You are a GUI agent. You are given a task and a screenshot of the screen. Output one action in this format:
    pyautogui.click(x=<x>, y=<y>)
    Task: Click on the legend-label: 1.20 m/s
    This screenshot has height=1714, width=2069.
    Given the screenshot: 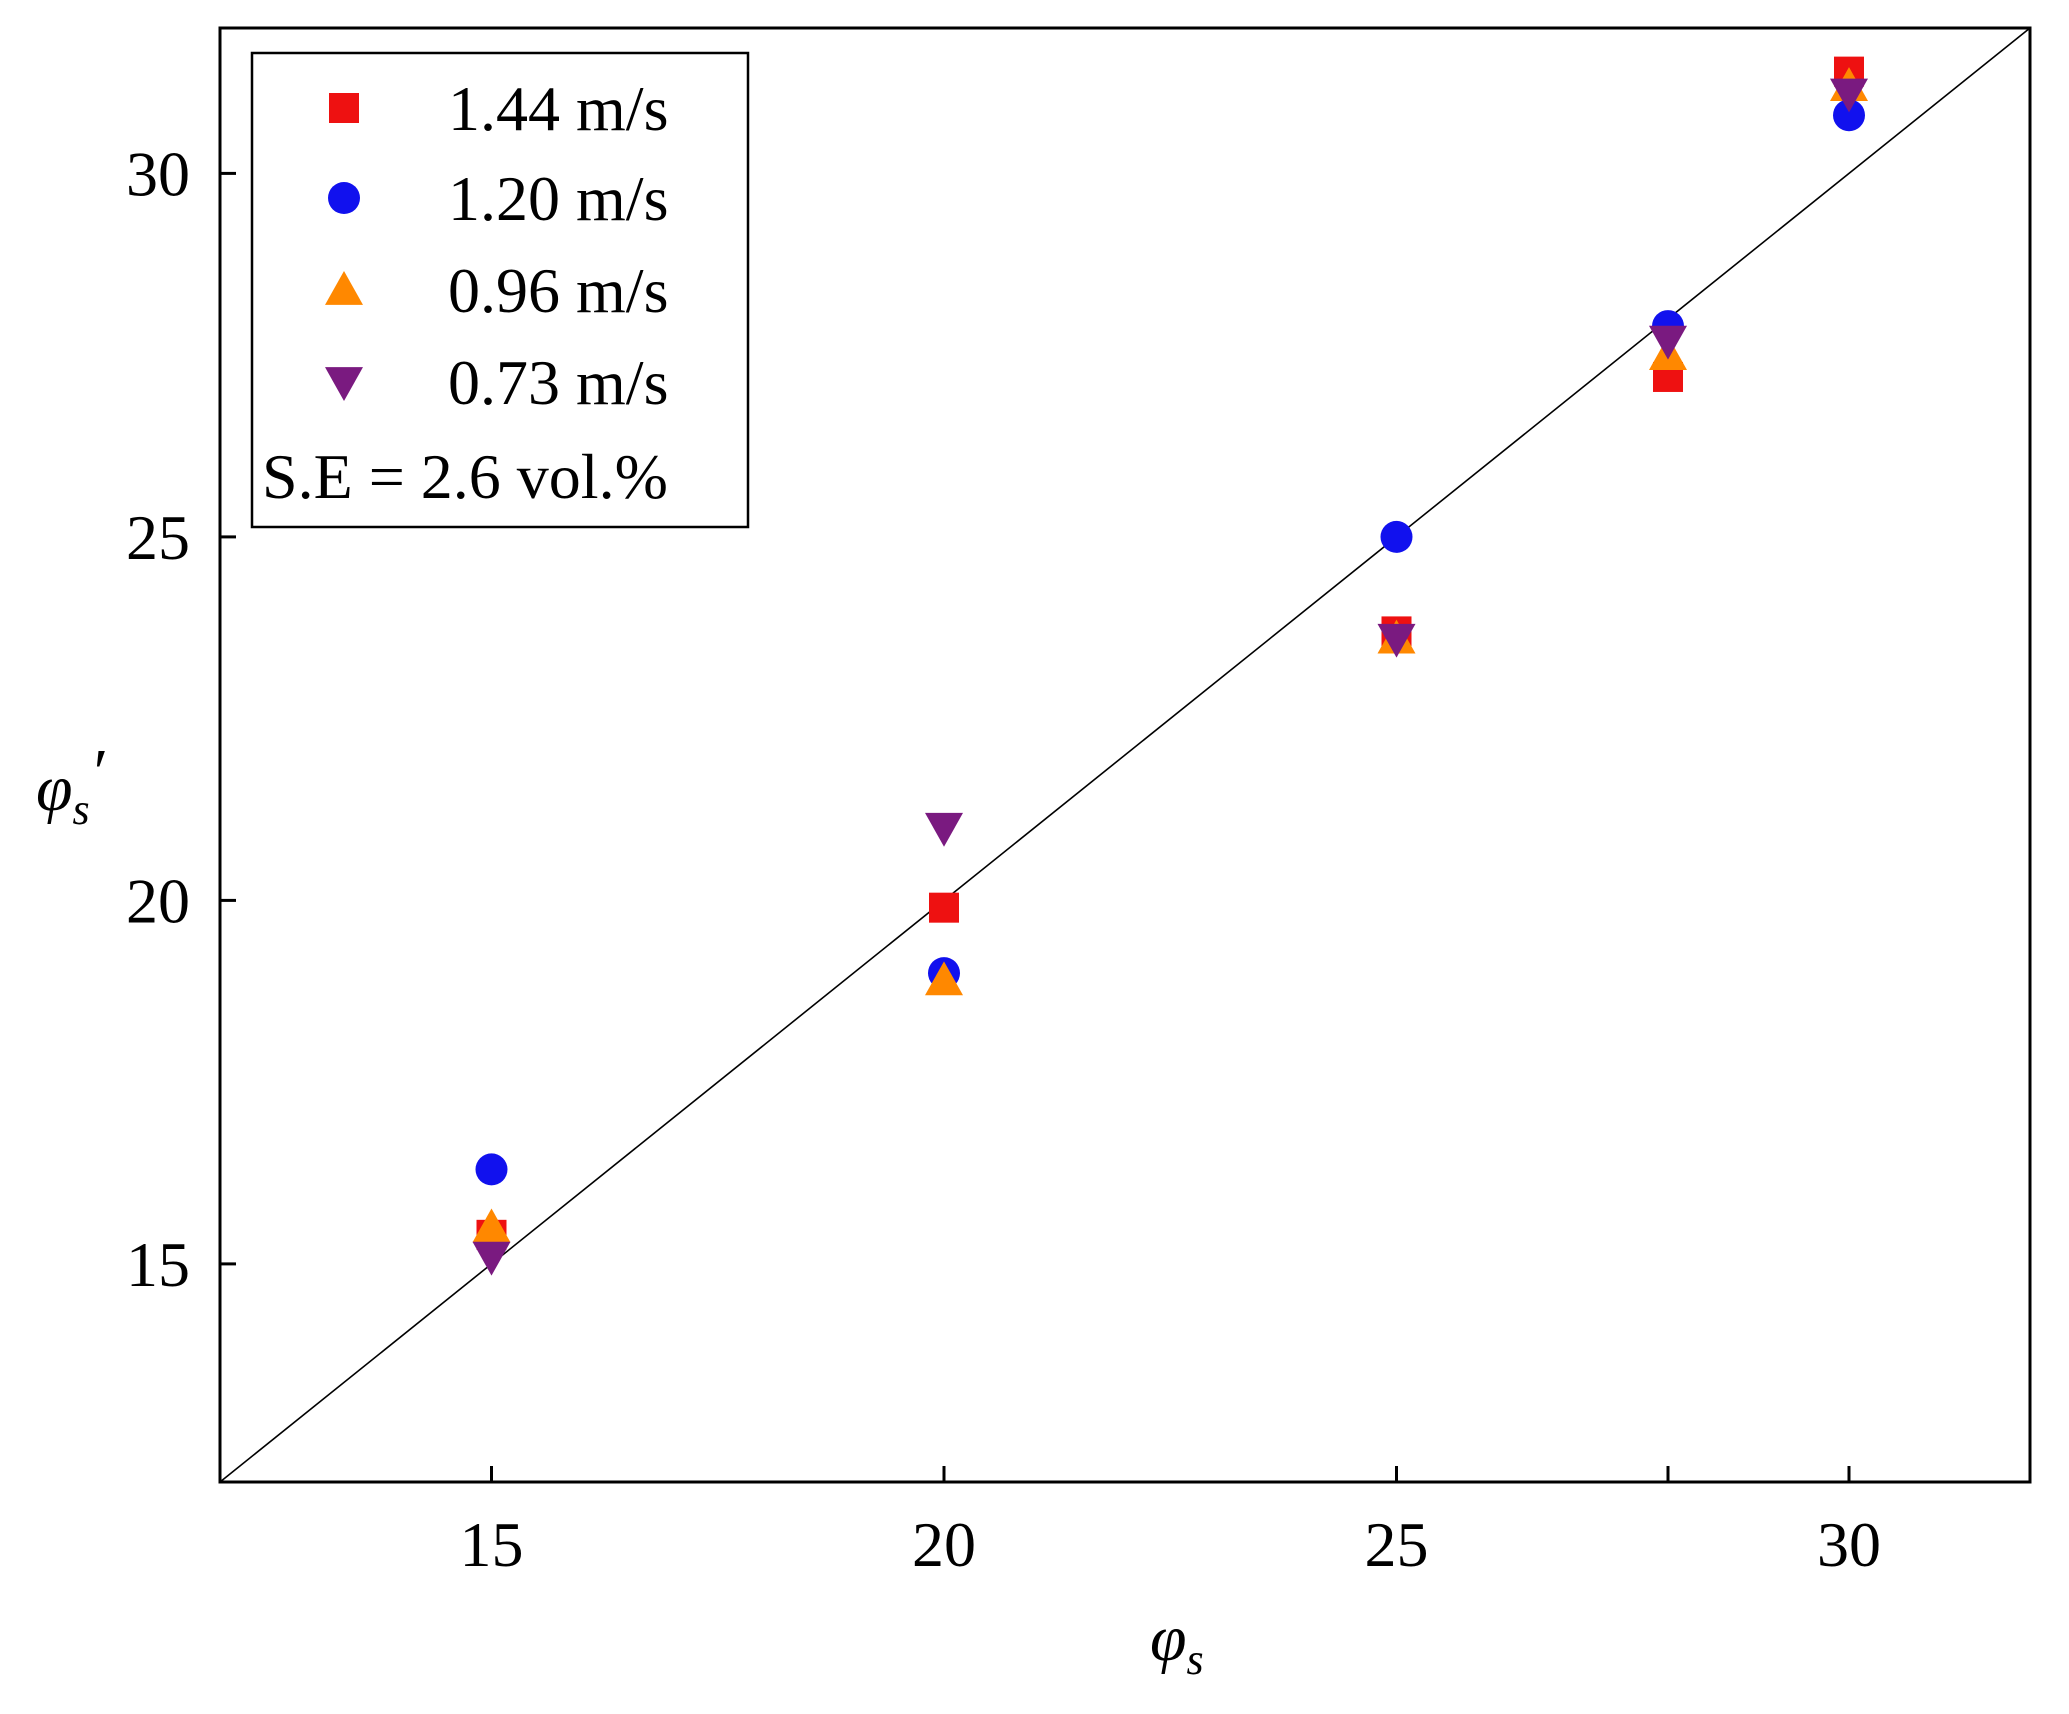 What is the action you would take?
    pyautogui.click(x=558, y=198)
    